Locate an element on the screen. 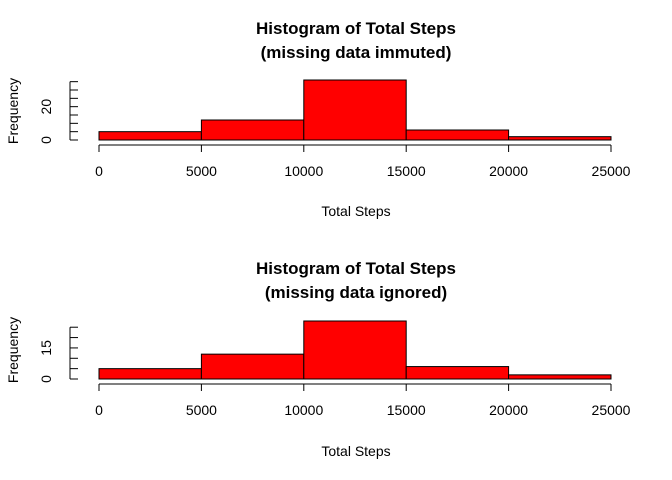 The width and height of the screenshot is (672, 480). chart-subtitle: (missing data ignored) is located at coordinates (356, 292).